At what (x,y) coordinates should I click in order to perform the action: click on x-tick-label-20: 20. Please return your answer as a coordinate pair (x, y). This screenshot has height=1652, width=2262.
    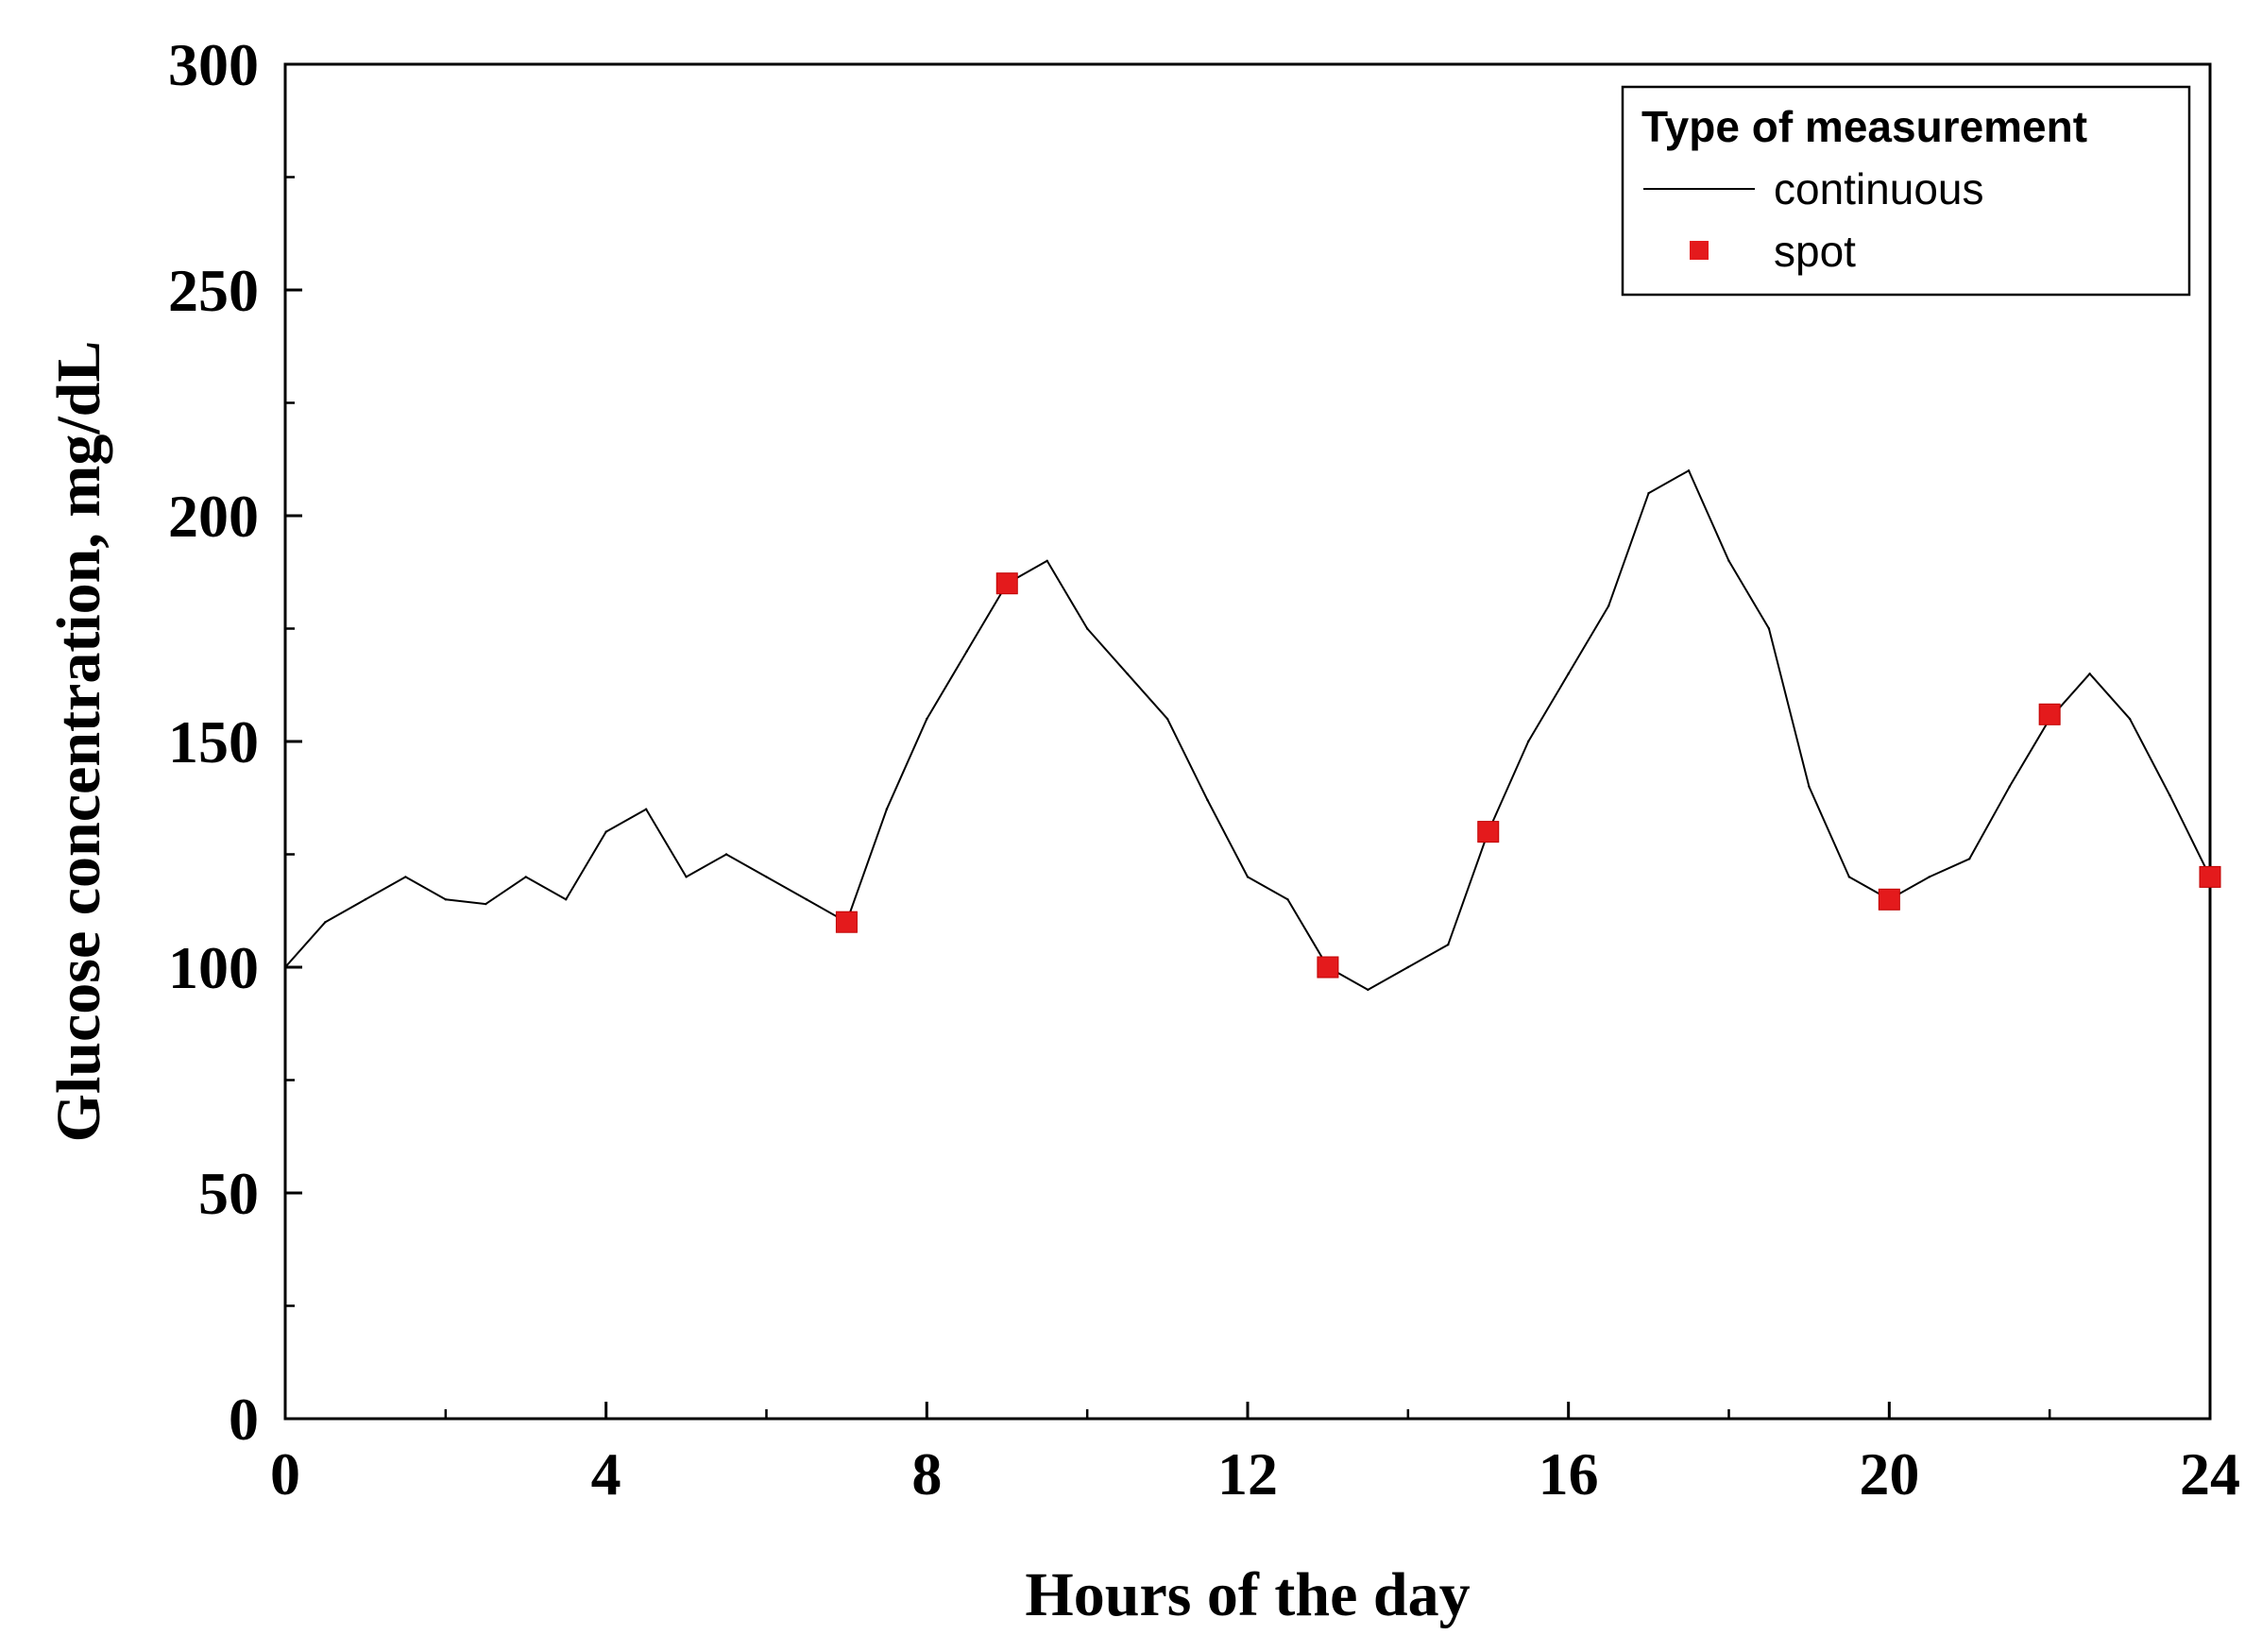
    Looking at the image, I should click on (1889, 1473).